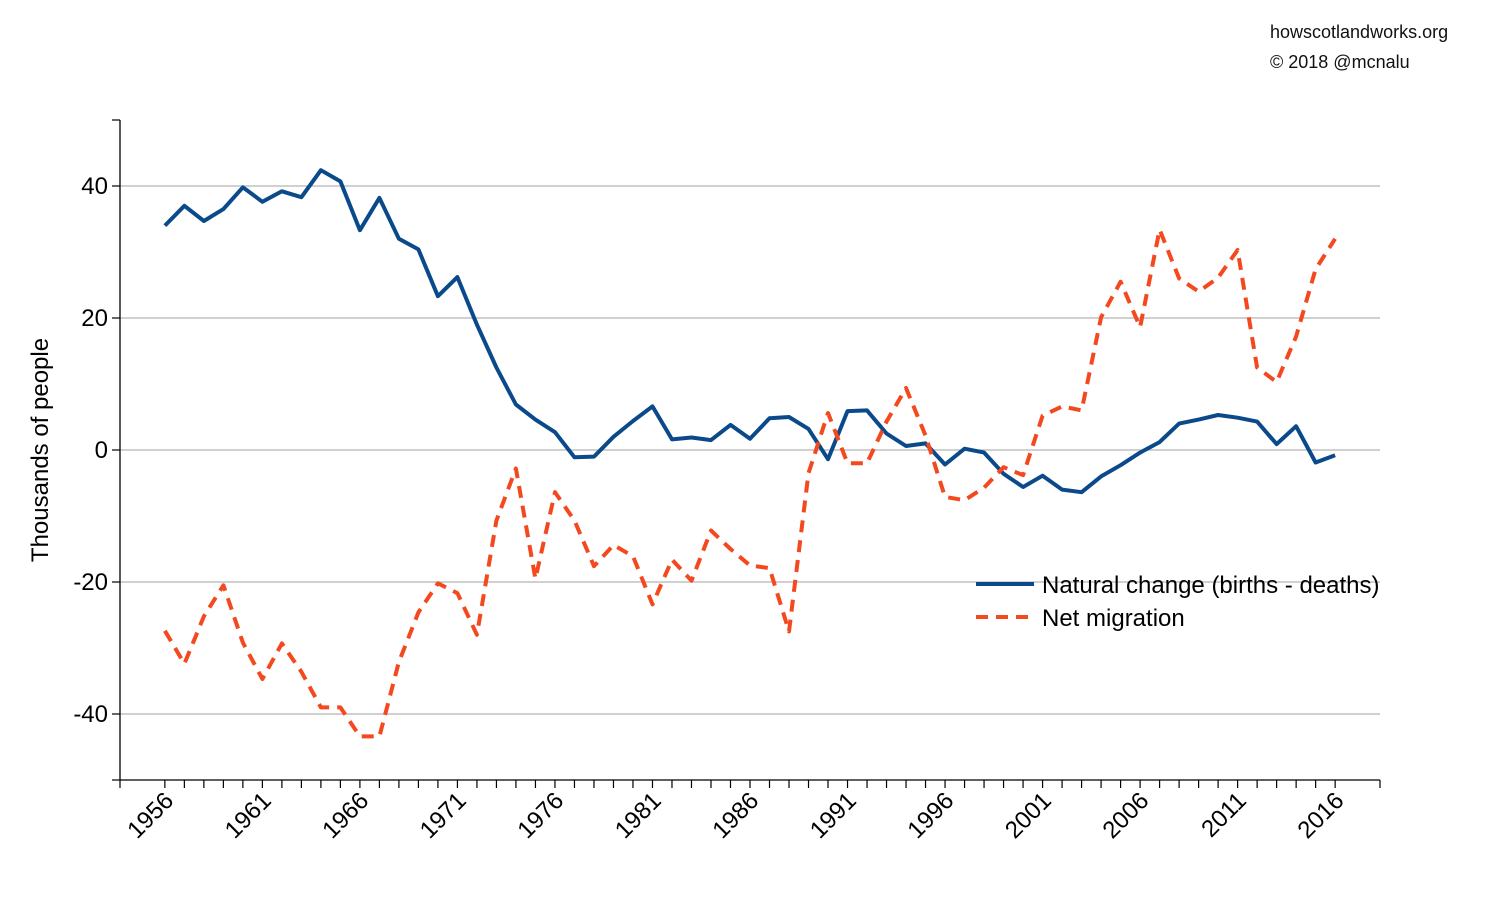 This screenshot has width=1500, height=900. I want to click on y-axis-label: Thousands of people, so click(40, 450).